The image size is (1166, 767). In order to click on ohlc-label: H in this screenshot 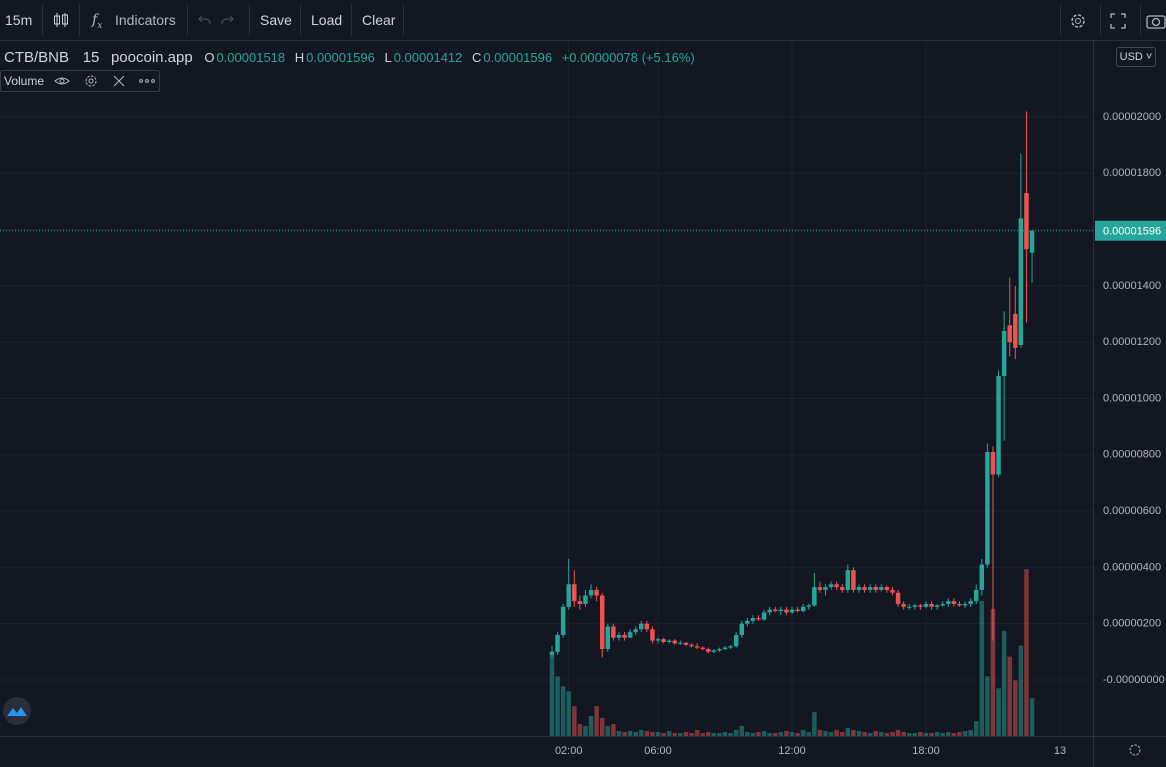, I will do `click(299, 57)`.